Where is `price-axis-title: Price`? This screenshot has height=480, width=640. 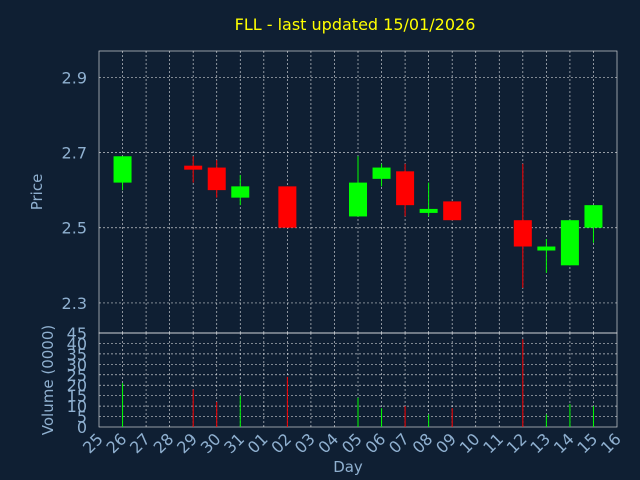
price-axis-title: Price is located at coordinates (37, 192).